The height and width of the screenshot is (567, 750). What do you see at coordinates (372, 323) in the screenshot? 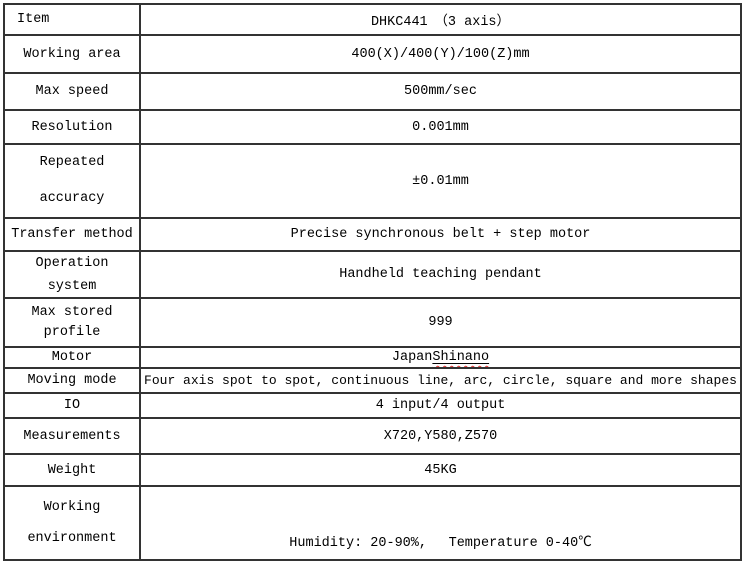
I see `spec-row-max-stored-profile: Max stored profile 999` at bounding box center [372, 323].